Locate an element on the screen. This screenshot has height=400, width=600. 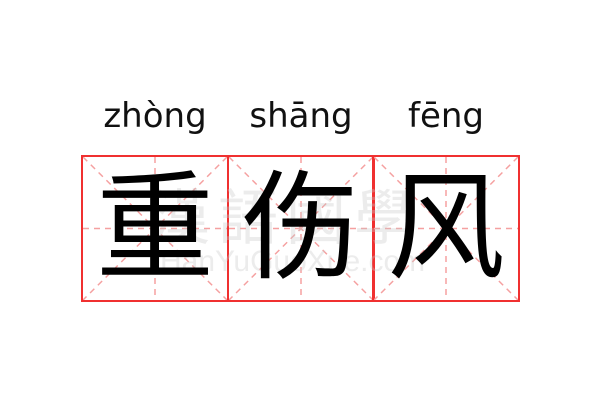
pinyin-2: shāng is located at coordinates (301, 116).